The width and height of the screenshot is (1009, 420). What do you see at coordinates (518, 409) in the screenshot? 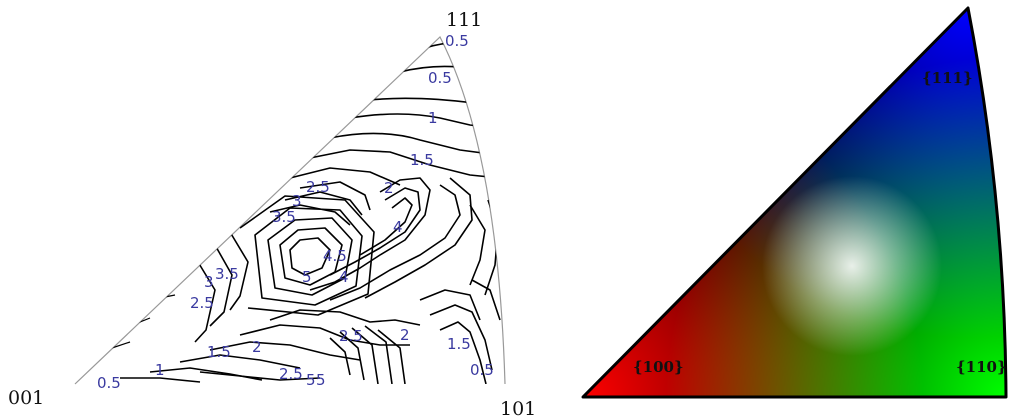
I see `corner-label-101: 101` at bounding box center [518, 409].